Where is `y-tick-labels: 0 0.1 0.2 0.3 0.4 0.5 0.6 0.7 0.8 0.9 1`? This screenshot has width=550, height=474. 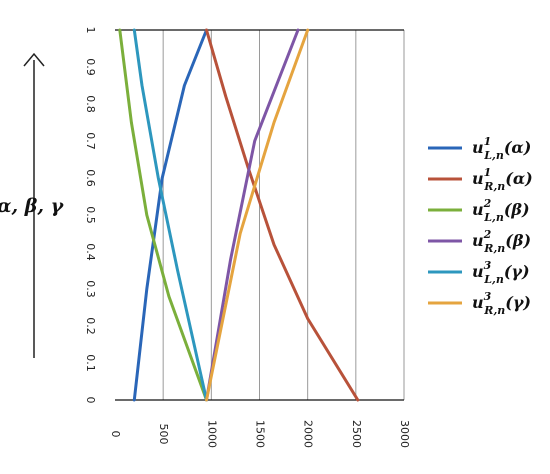 y-tick-labels: 0 0.1 0.2 0.3 0.4 0.5 0.6 0.7 0.8 0.9 1 is located at coordinates (90, 215).